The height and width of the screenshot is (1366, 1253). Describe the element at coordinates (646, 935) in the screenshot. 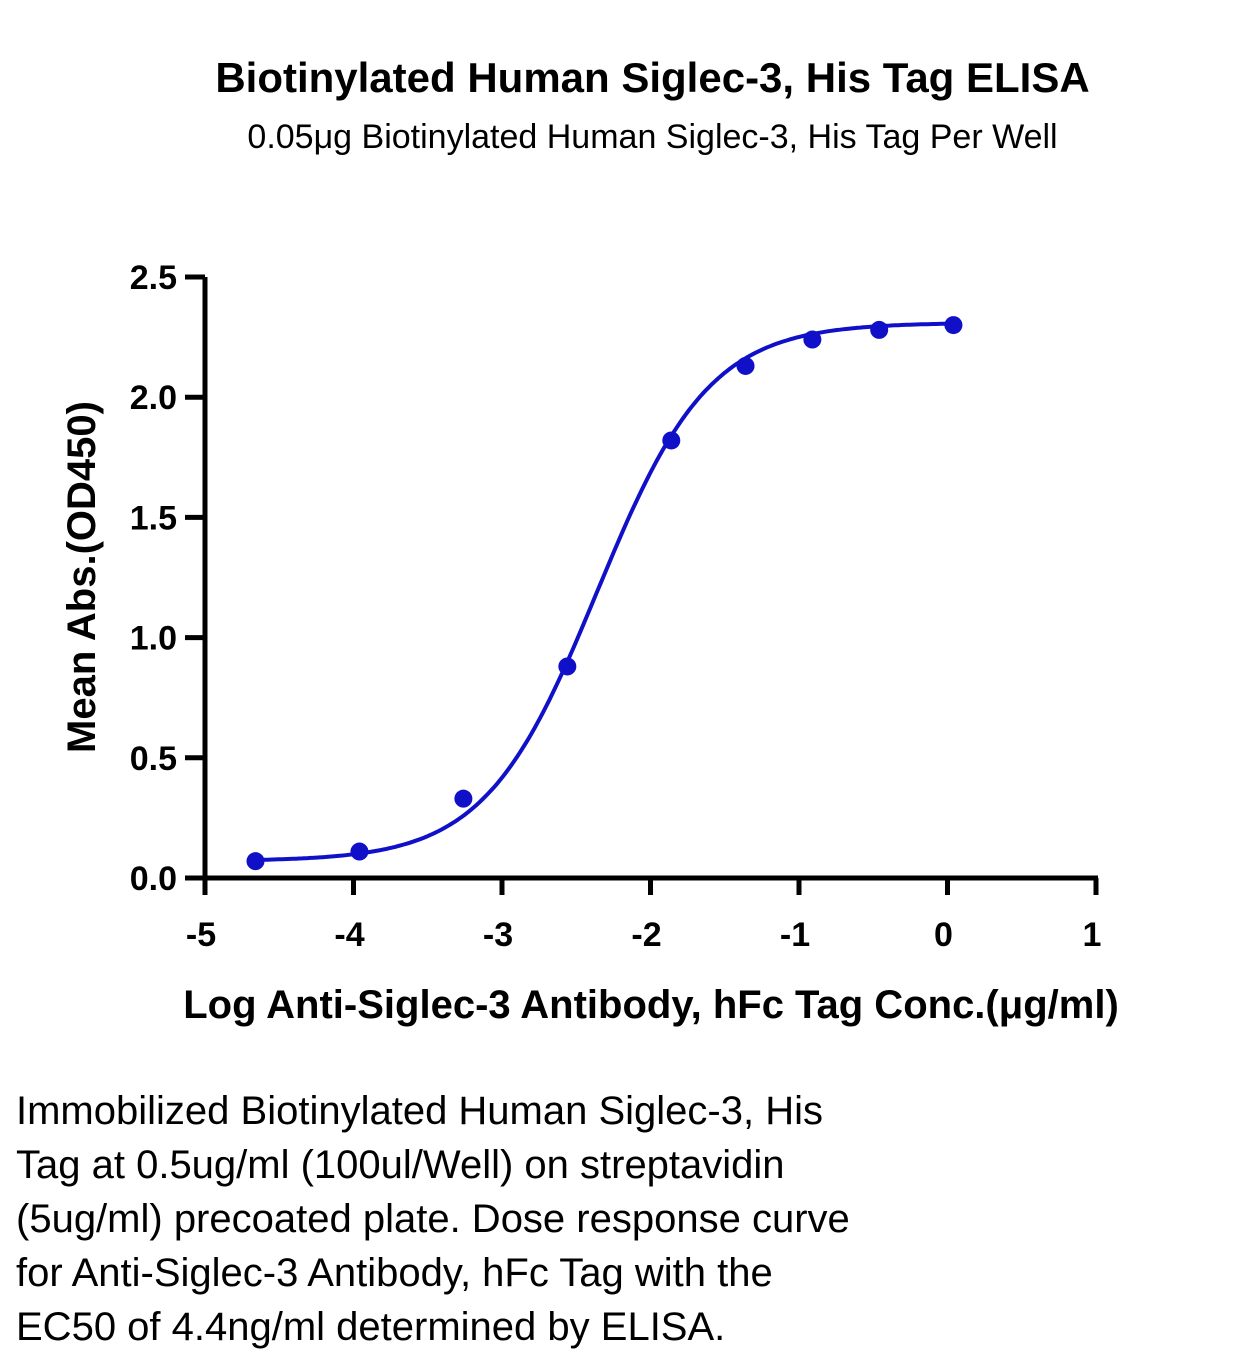

I see `x-tick-label: -2` at that location.